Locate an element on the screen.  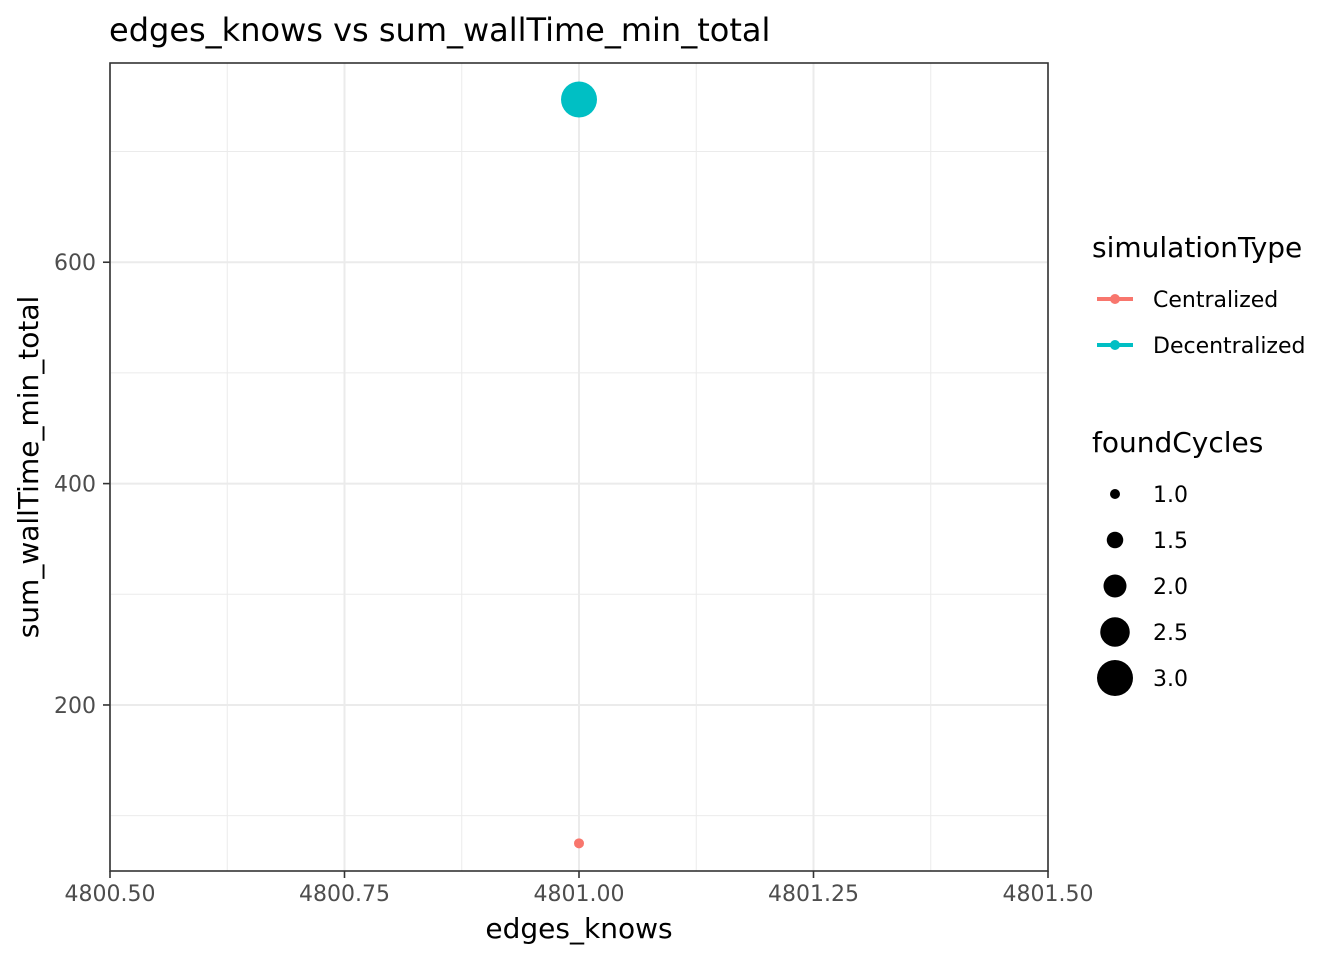
y-tick-label: 200 is located at coordinates (75, 706).